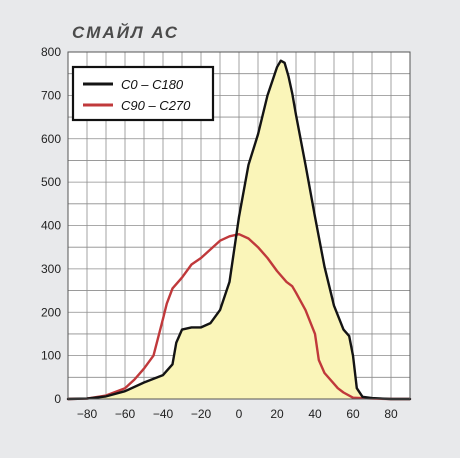 The width and height of the screenshot is (460, 458). I want to click on x-tick-label: 0, so click(239, 414).